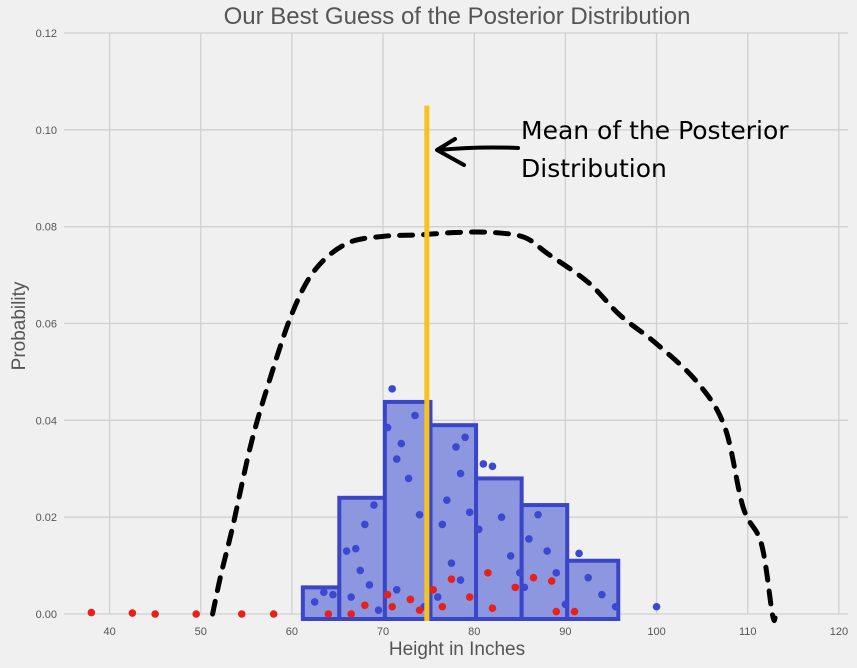 The image size is (857, 668). I want to click on y-tick-label: 0.10, so click(46, 131).